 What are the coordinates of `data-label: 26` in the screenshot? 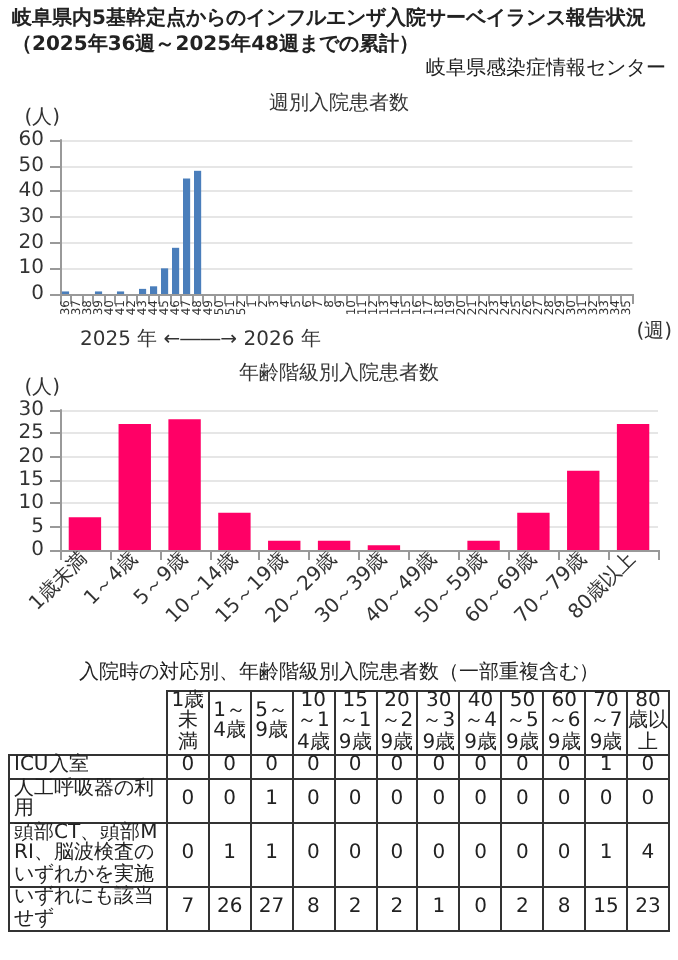 It's located at (229, 909).